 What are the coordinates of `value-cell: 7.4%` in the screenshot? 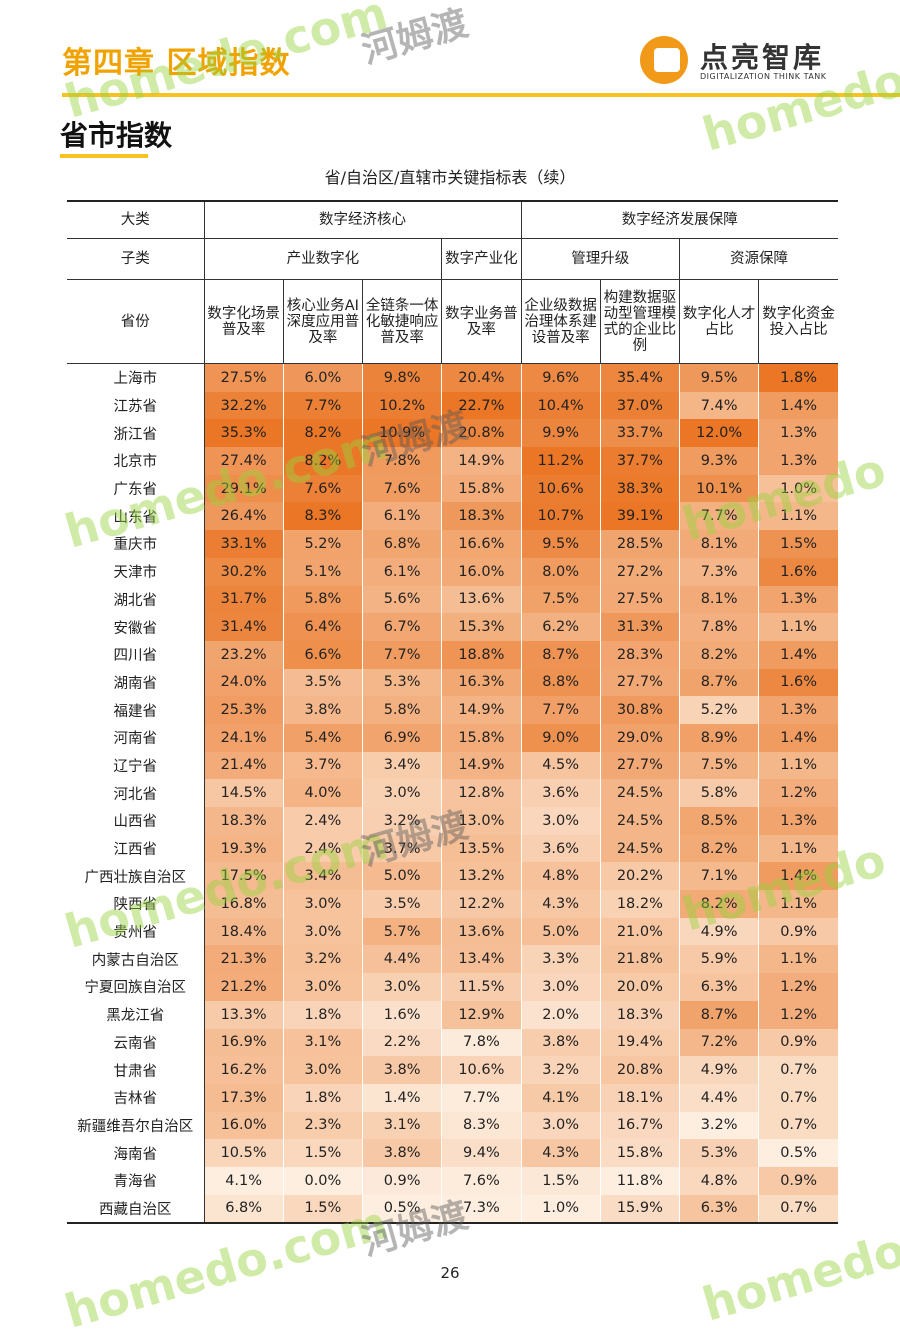 It's located at (718, 405).